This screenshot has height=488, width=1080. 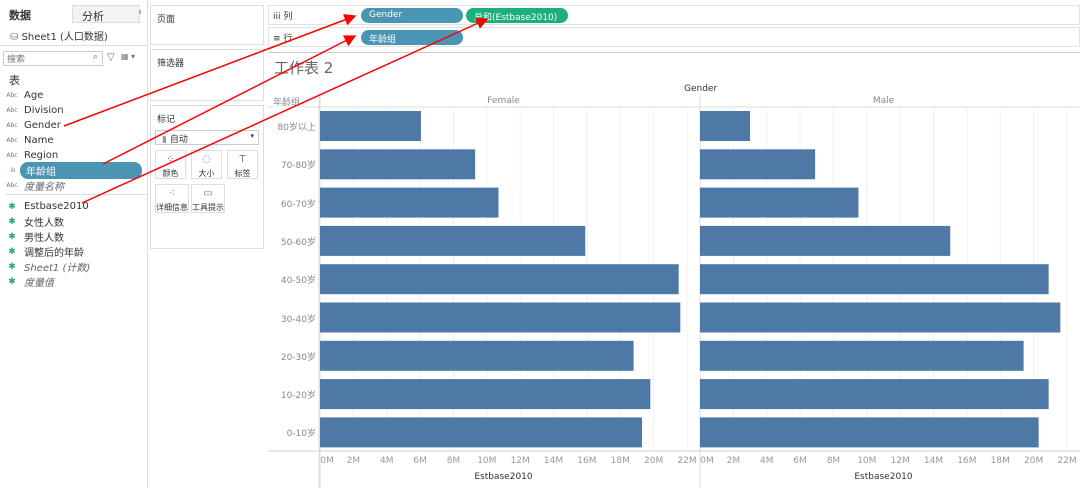 I want to click on row-label: 30-40岁, so click(x=298, y=319).